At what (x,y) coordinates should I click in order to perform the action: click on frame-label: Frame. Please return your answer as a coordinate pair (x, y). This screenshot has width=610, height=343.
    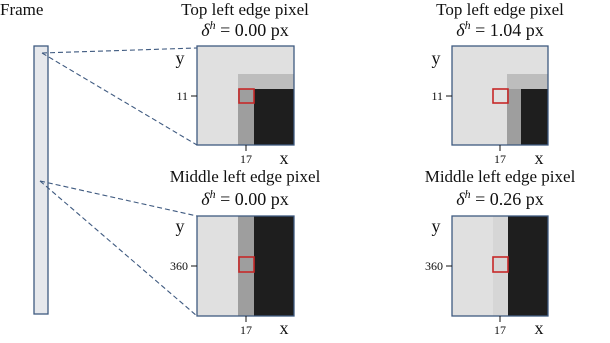
    Looking at the image, I should click on (21, 9).